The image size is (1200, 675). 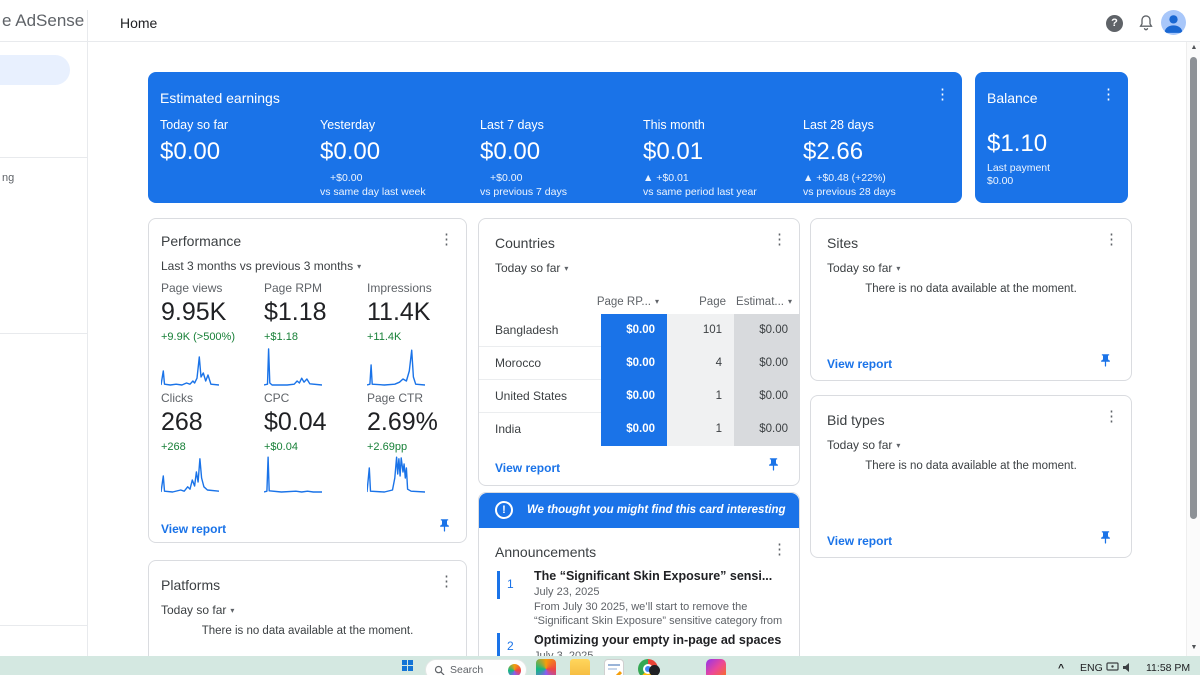 What do you see at coordinates (540, 363) in the screenshot?
I see `country-row-label: Morocco` at bounding box center [540, 363].